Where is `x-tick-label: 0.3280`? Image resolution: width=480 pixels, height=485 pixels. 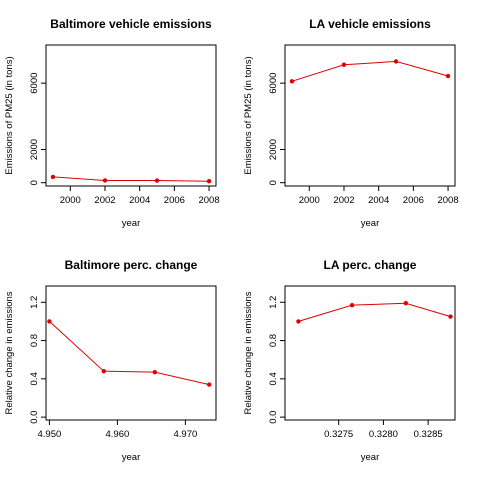 x-tick-label: 0.3280 is located at coordinates (383, 434).